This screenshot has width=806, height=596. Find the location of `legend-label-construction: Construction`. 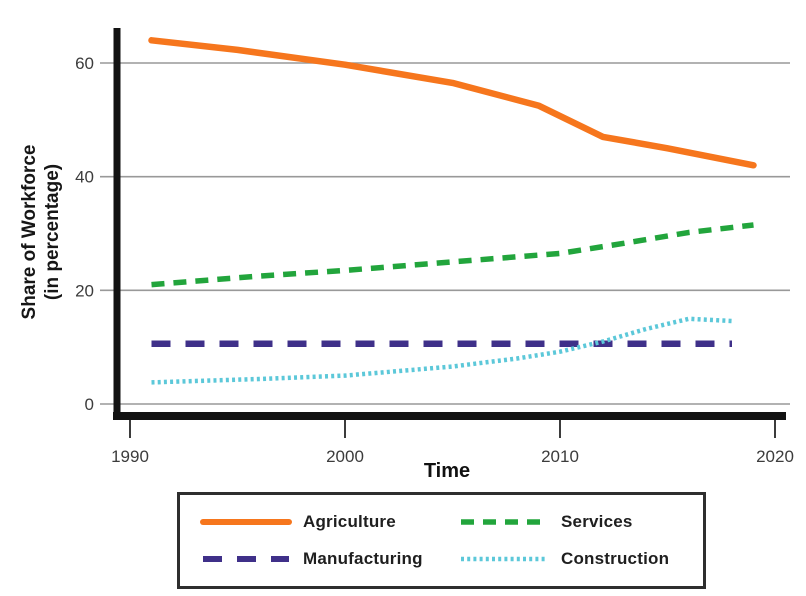

legend-label-construction: Construction is located at coordinates (615, 558).